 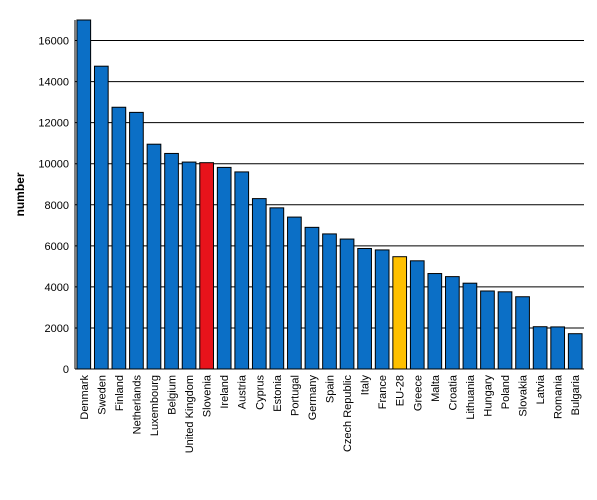 I want to click on x-tick-label: Denmark, so click(x=85, y=397).